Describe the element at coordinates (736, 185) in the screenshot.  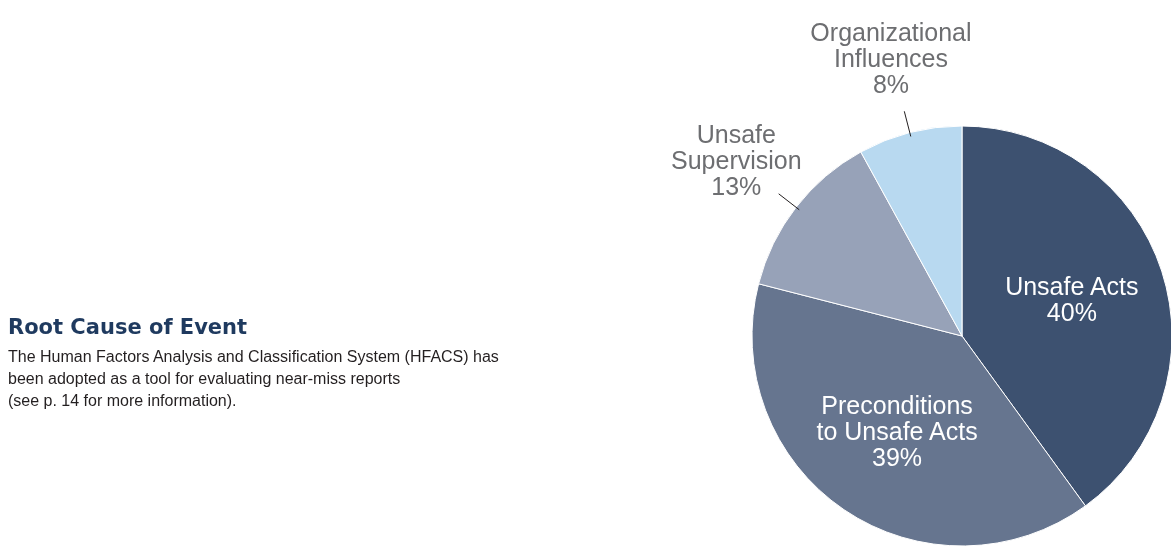
I see `data-label: 13%` at that location.